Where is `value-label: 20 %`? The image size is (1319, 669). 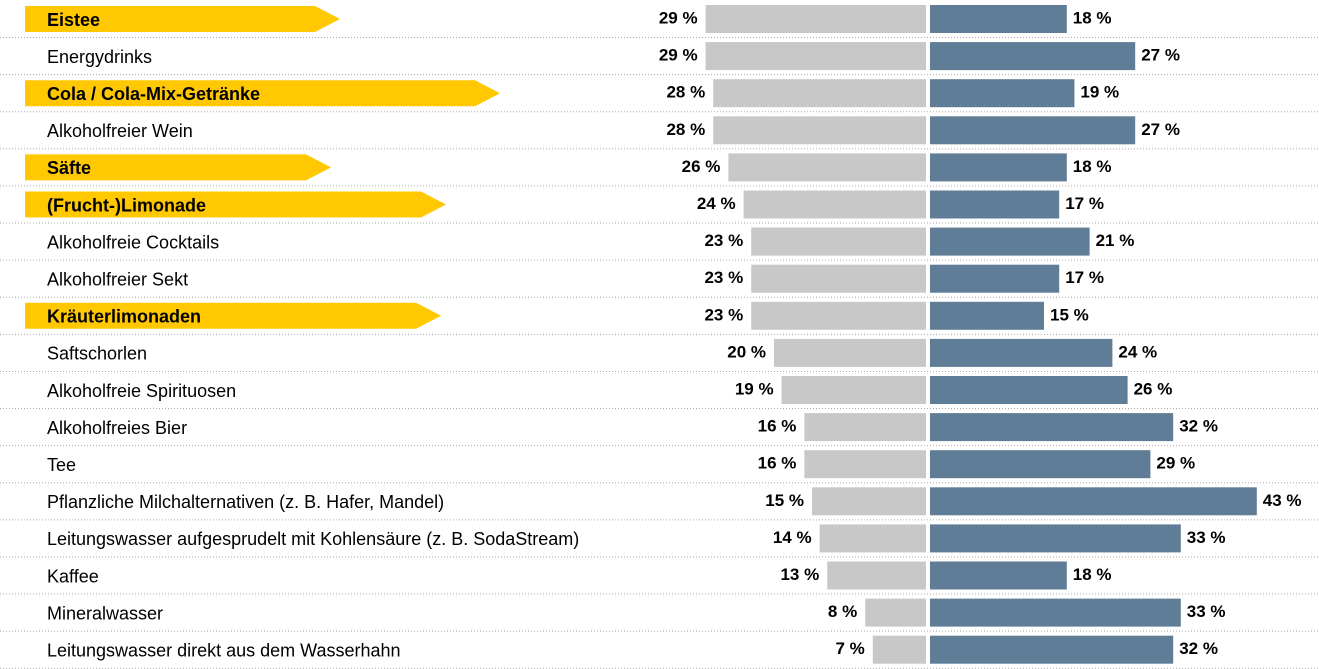 value-label: 20 % is located at coordinates (746, 351).